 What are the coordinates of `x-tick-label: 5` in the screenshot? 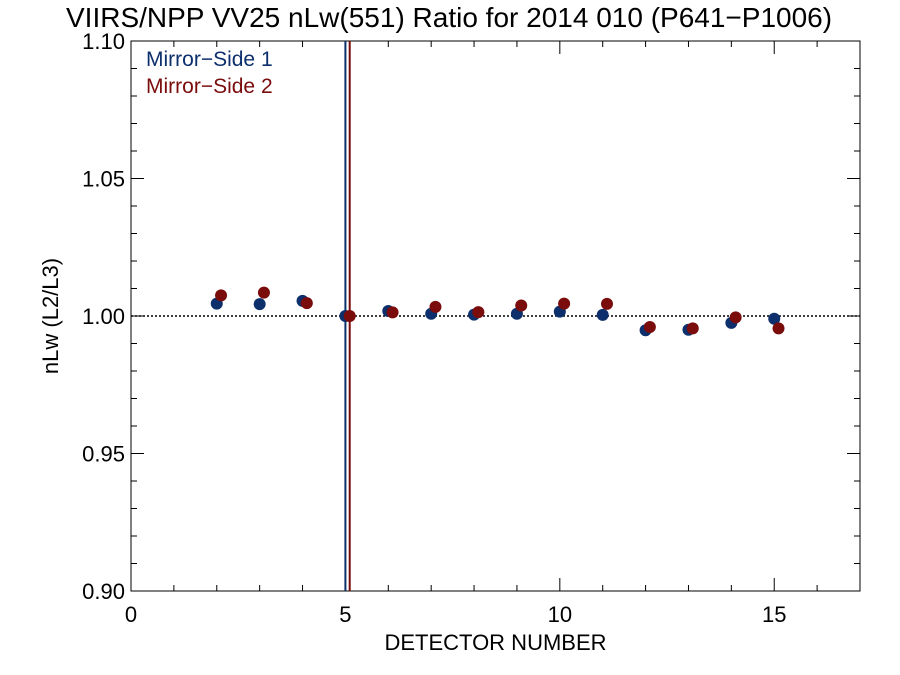 It's located at (345, 614).